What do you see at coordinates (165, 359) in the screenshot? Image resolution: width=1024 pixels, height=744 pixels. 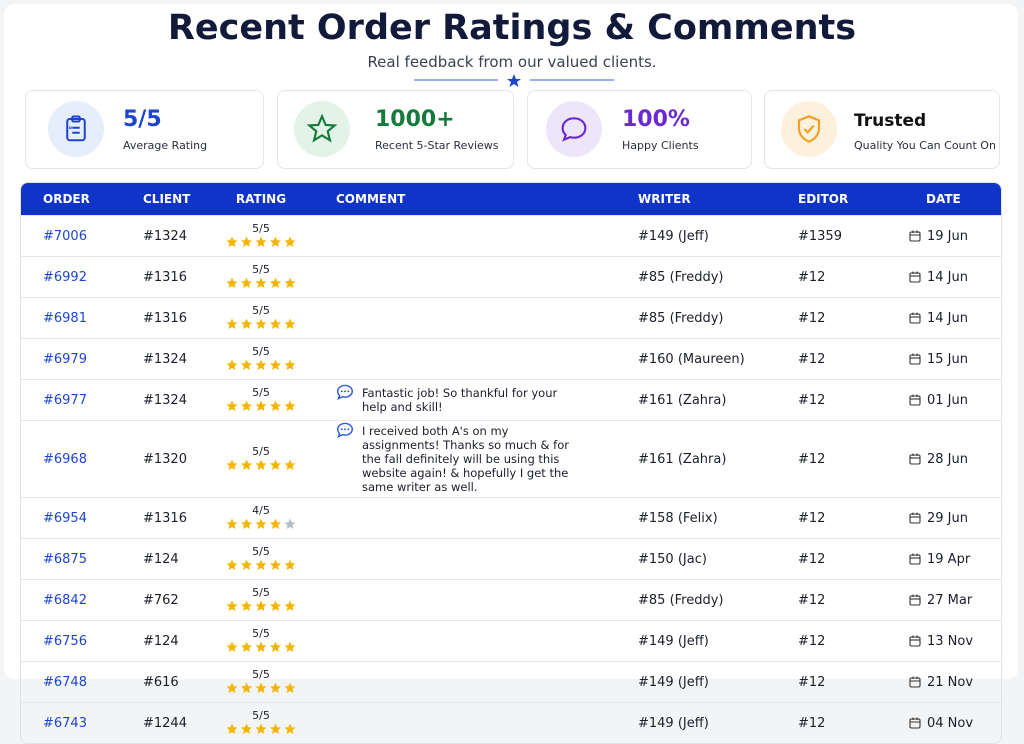 I see `cell-text: #1324` at bounding box center [165, 359].